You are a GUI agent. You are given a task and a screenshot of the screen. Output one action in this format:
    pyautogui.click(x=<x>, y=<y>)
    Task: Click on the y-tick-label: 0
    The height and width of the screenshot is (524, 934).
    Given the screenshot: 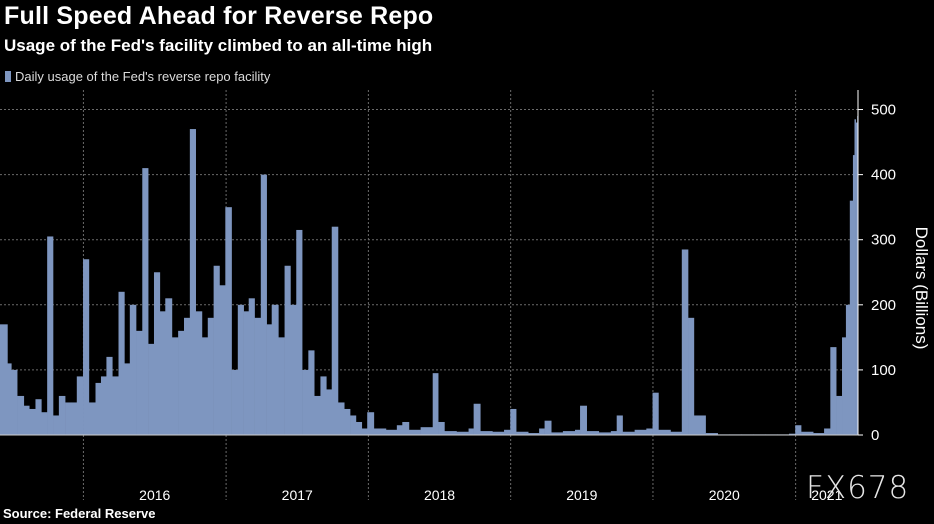 What is the action you would take?
    pyautogui.click(x=875, y=435)
    